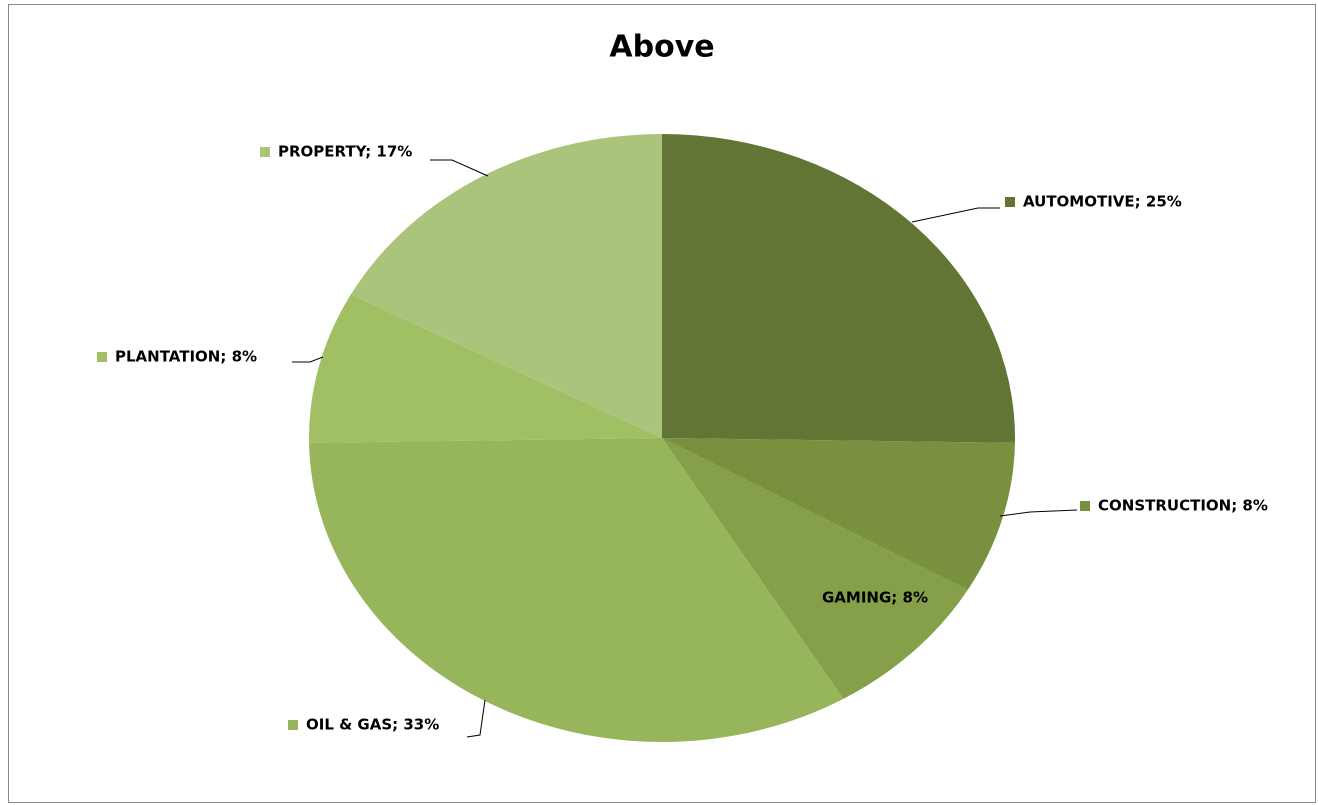 The width and height of the screenshot is (1318, 805). I want to click on data-label: PLANTATION; 8%, so click(186, 357).